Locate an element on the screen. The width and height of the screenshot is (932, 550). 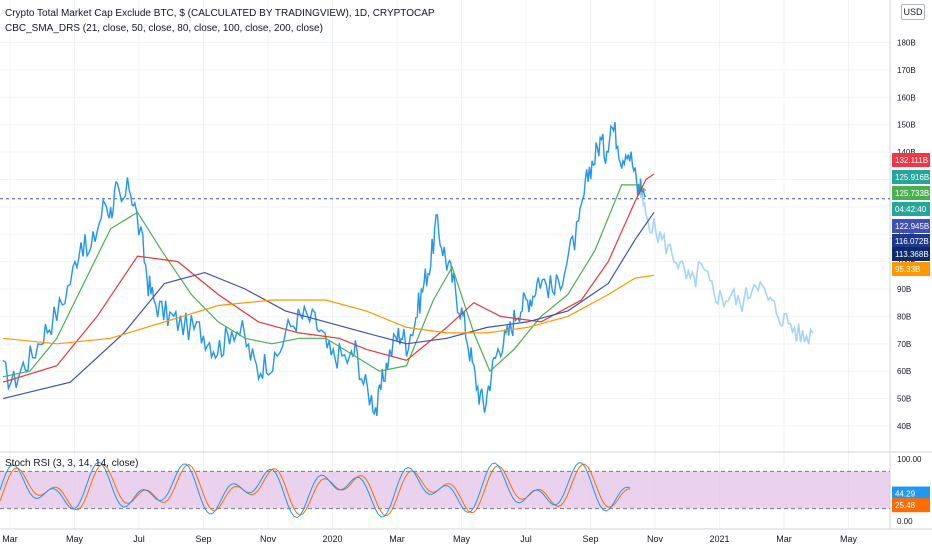
price-label: 132.111B is located at coordinates (911, 160).